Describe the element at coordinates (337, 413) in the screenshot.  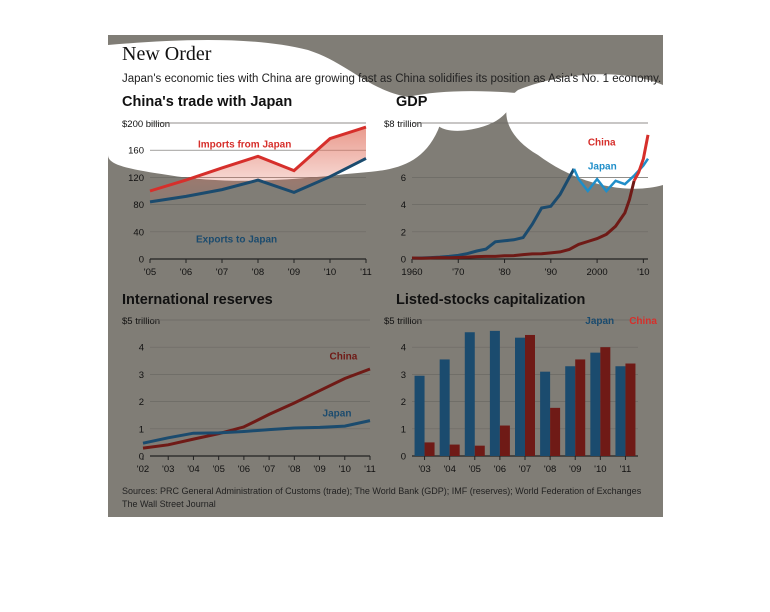
I see `japan-reserves-label: Japan` at that location.